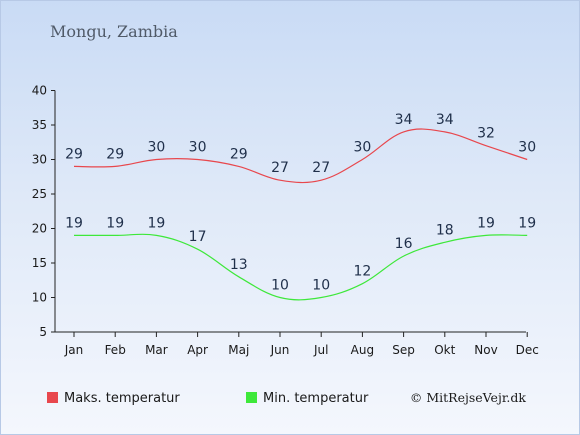 The image size is (580, 435). What do you see at coordinates (39, 298) in the screenshot?
I see `y-tick-label: 10` at bounding box center [39, 298].